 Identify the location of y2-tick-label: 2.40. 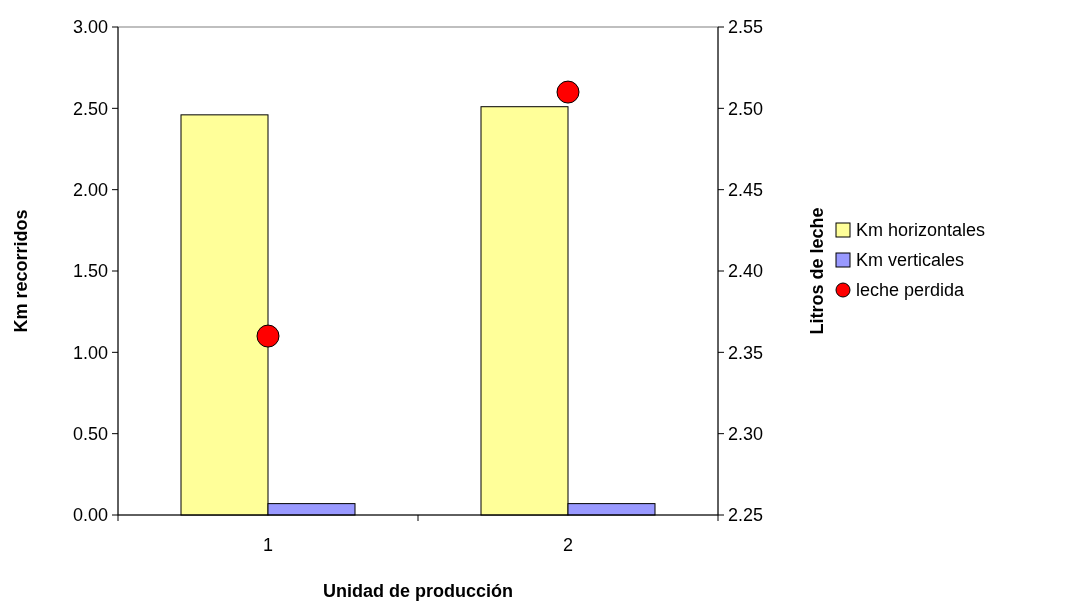
(746, 271).